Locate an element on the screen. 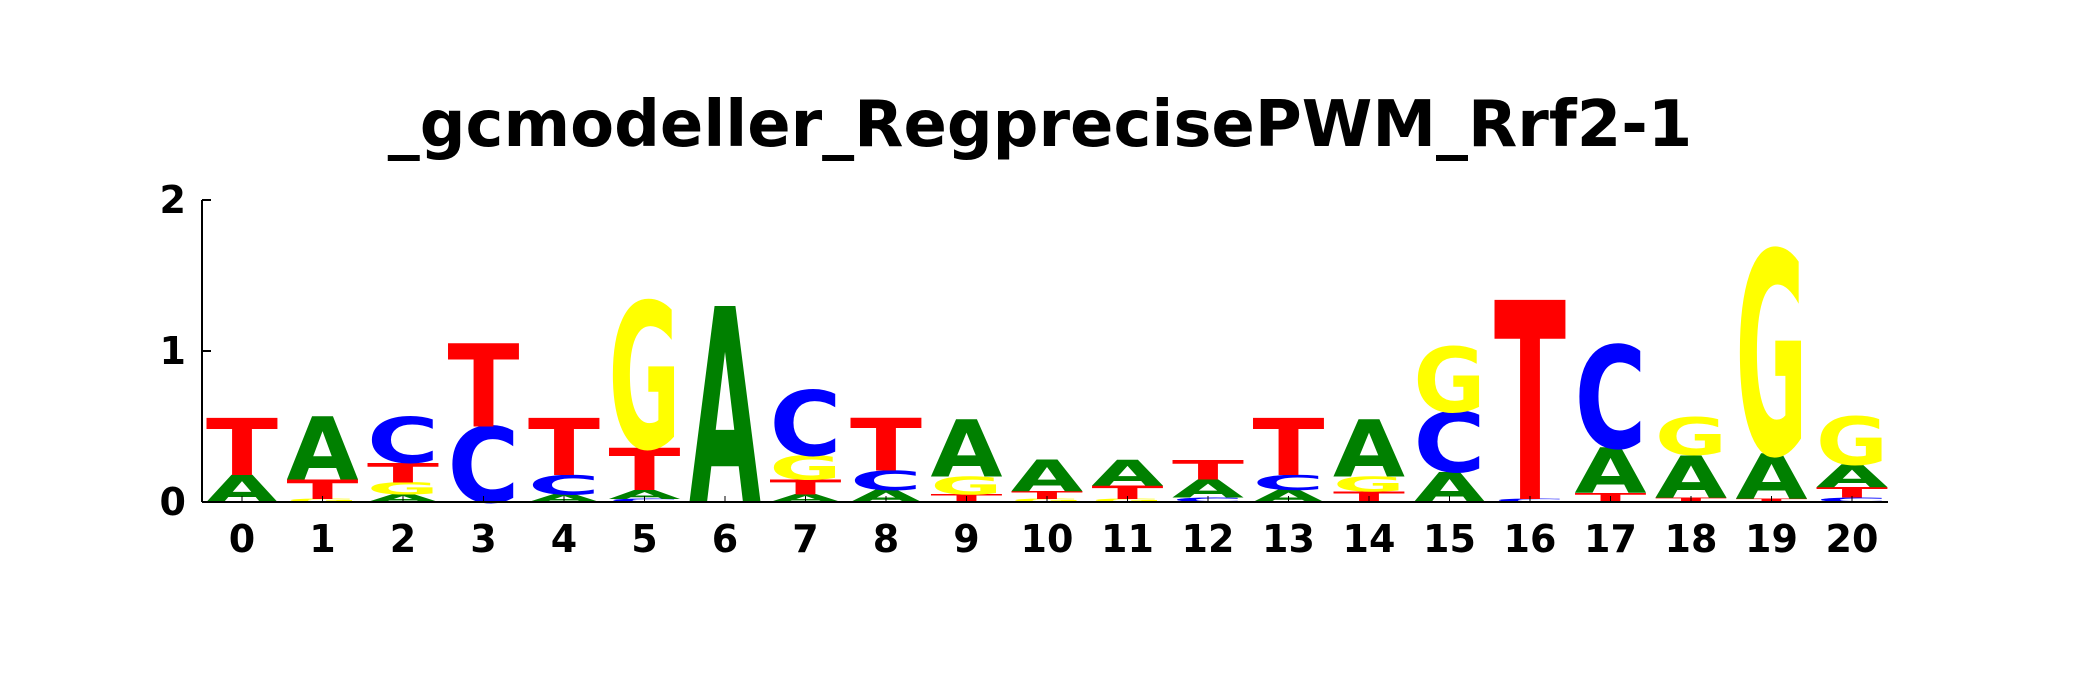 The image size is (2080, 700). x-tick-label: 17 is located at coordinates (1610, 539).